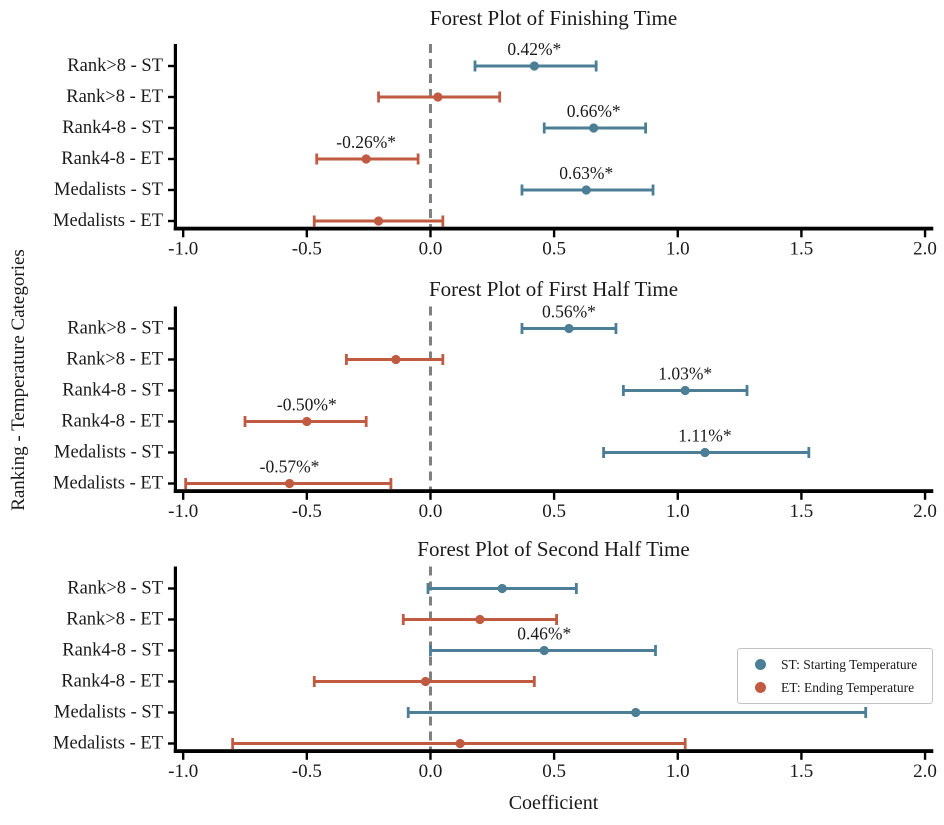 The height and width of the screenshot is (825, 944). I want to click on legend-entry-et: ET: Ending Temperature, so click(843, 688).